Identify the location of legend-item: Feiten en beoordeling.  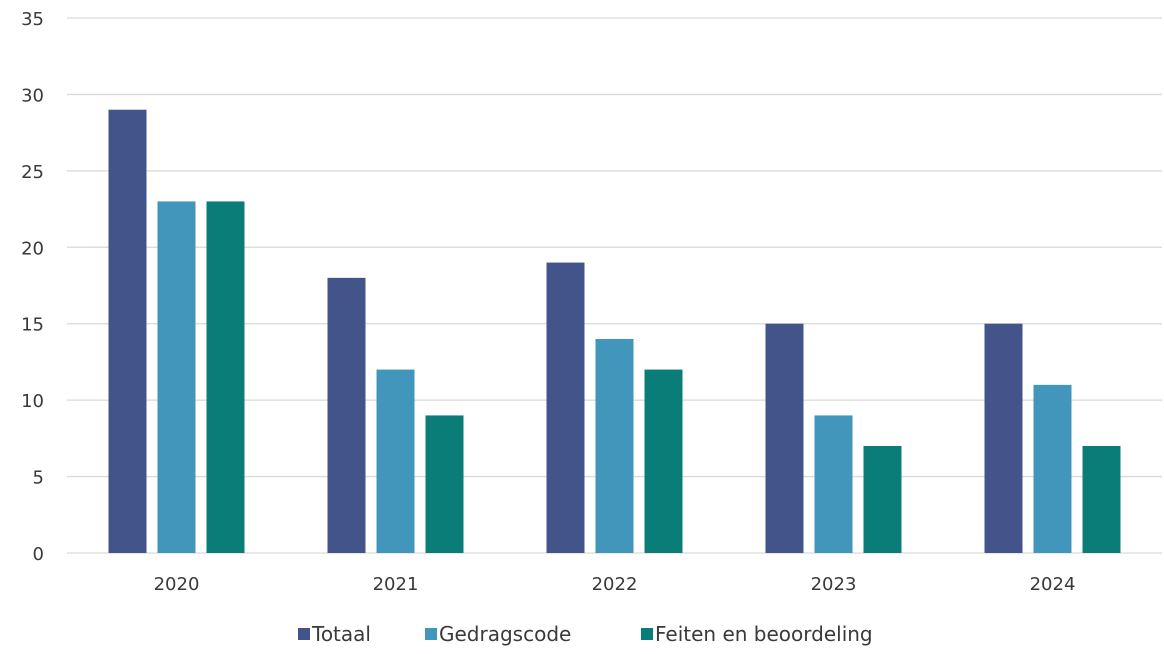
(757, 634).